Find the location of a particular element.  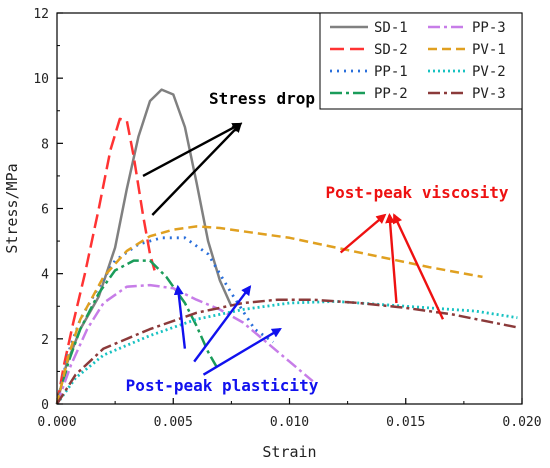

x-tick-label: 0.010 is located at coordinates (289, 422).